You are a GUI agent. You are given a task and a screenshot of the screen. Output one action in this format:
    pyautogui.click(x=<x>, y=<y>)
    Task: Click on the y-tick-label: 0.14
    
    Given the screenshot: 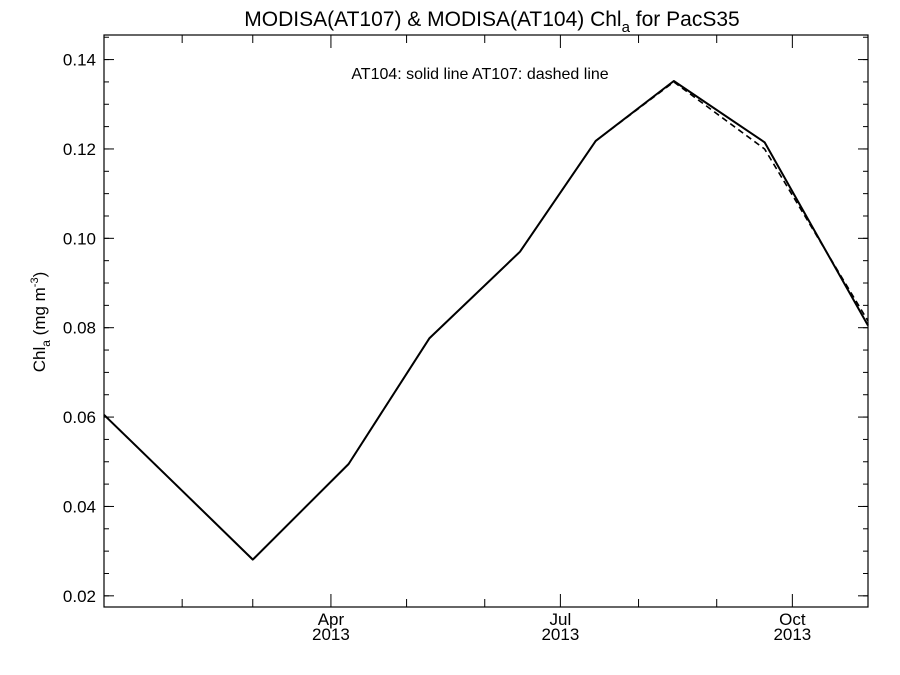 What is the action you would take?
    pyautogui.click(x=79, y=60)
    